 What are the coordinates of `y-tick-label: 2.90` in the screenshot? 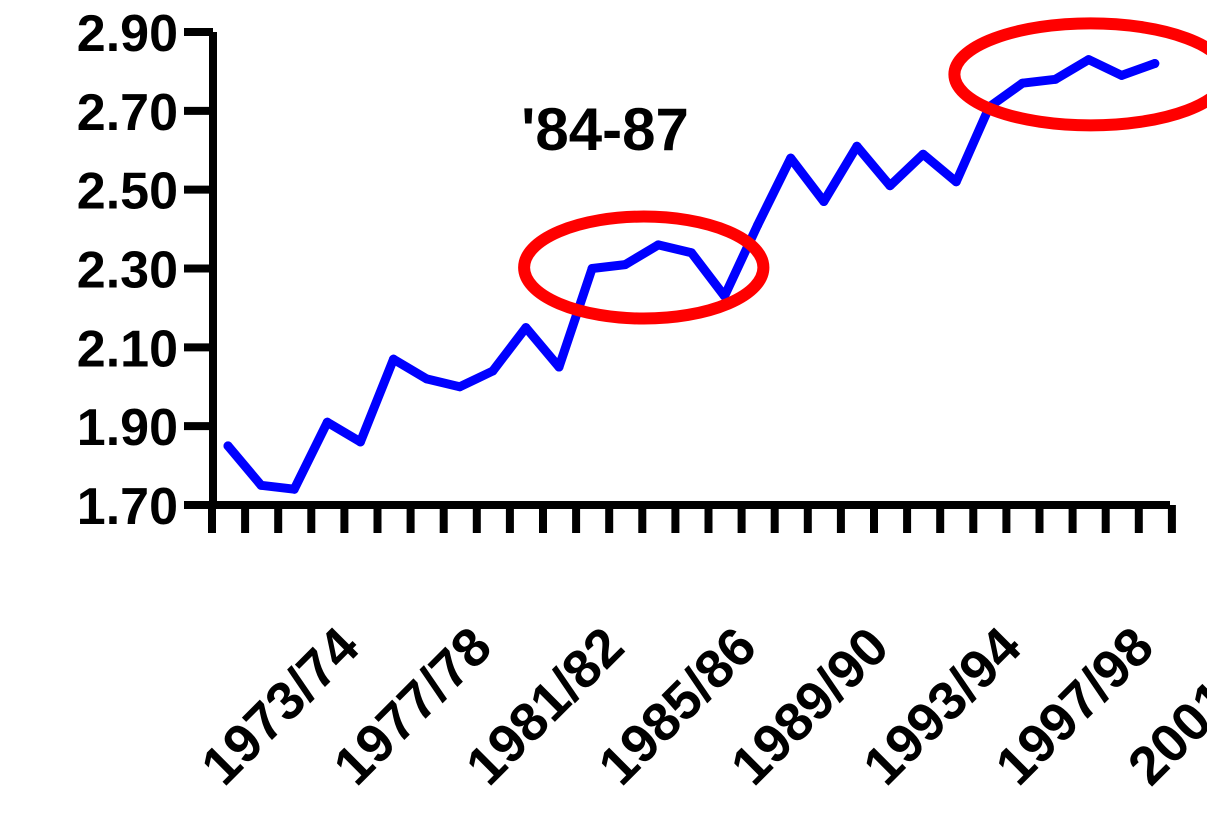 It's located at (127, 34).